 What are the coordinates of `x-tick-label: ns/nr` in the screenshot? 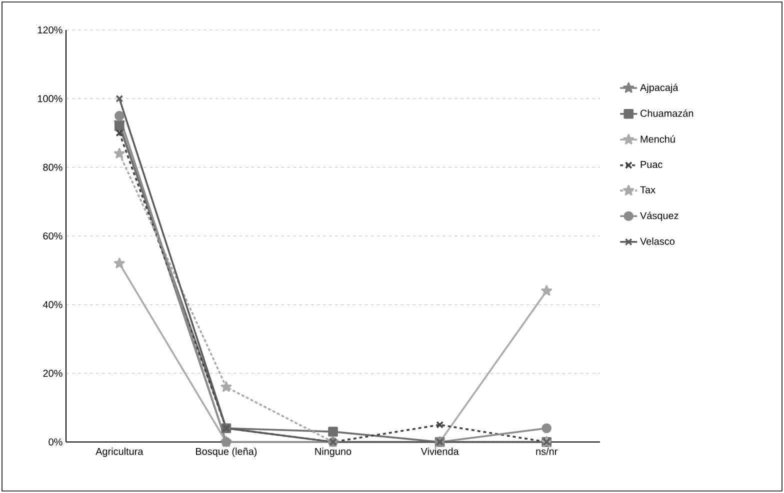 It's located at (547, 451).